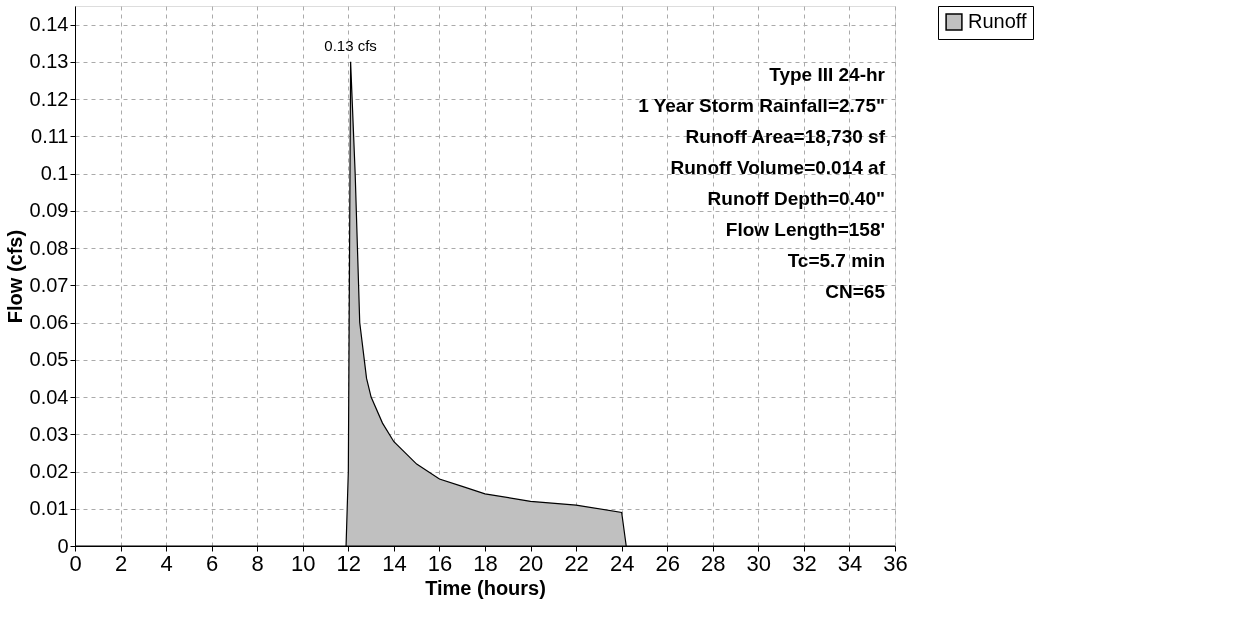 This screenshot has width=1251, height=639. What do you see at coordinates (303, 563) in the screenshot?
I see `x-tick-label: 10` at bounding box center [303, 563].